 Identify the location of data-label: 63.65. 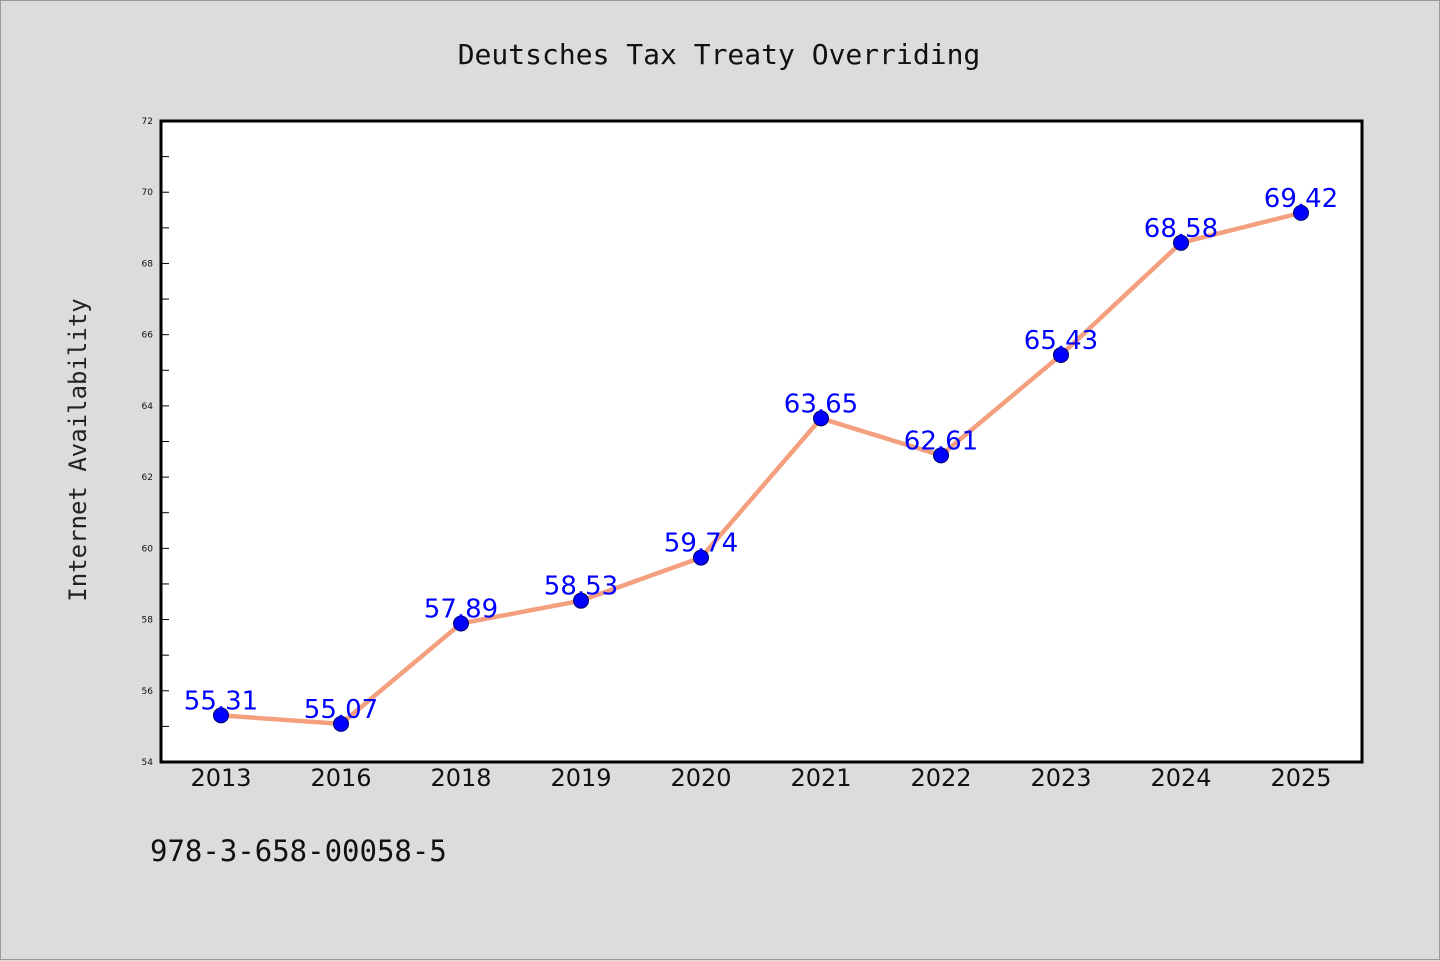
(821, 404).